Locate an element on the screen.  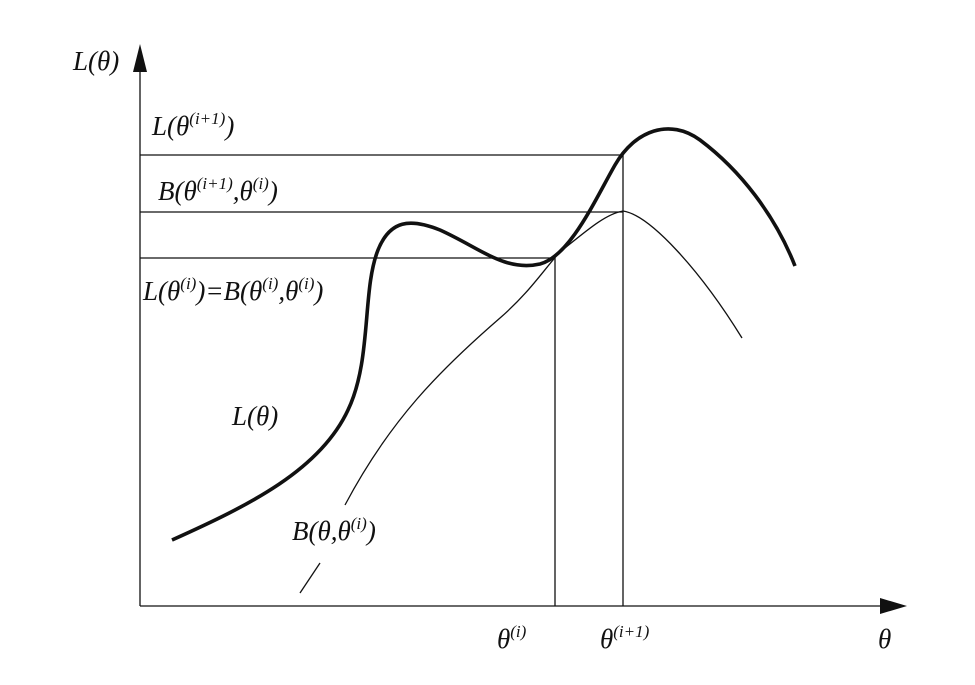
label-theta-i: θ(i) is located at coordinates (512, 638).